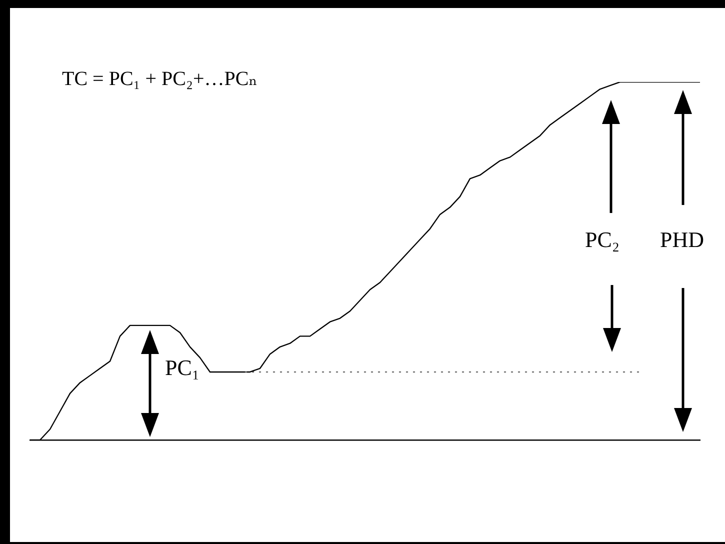  Describe the element at coordinates (682, 240) in the screenshot. I see `annotation: PHD` at that location.